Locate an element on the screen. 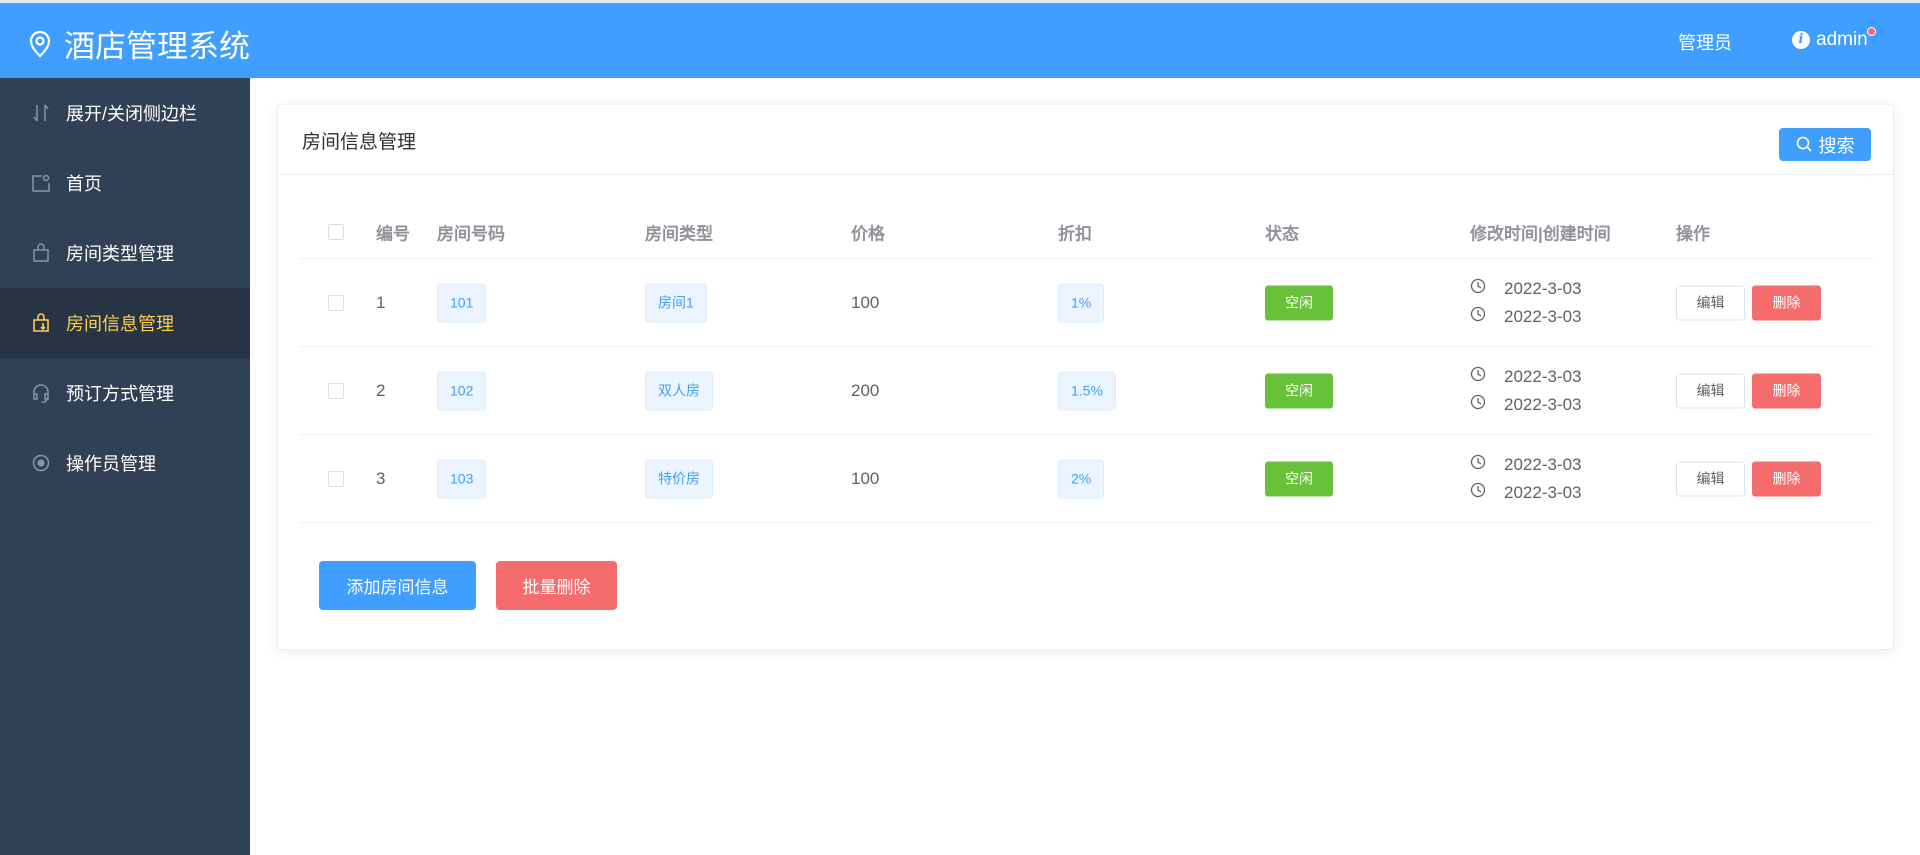 This screenshot has width=1920, height=855. info-icon: i is located at coordinates (1801, 40).